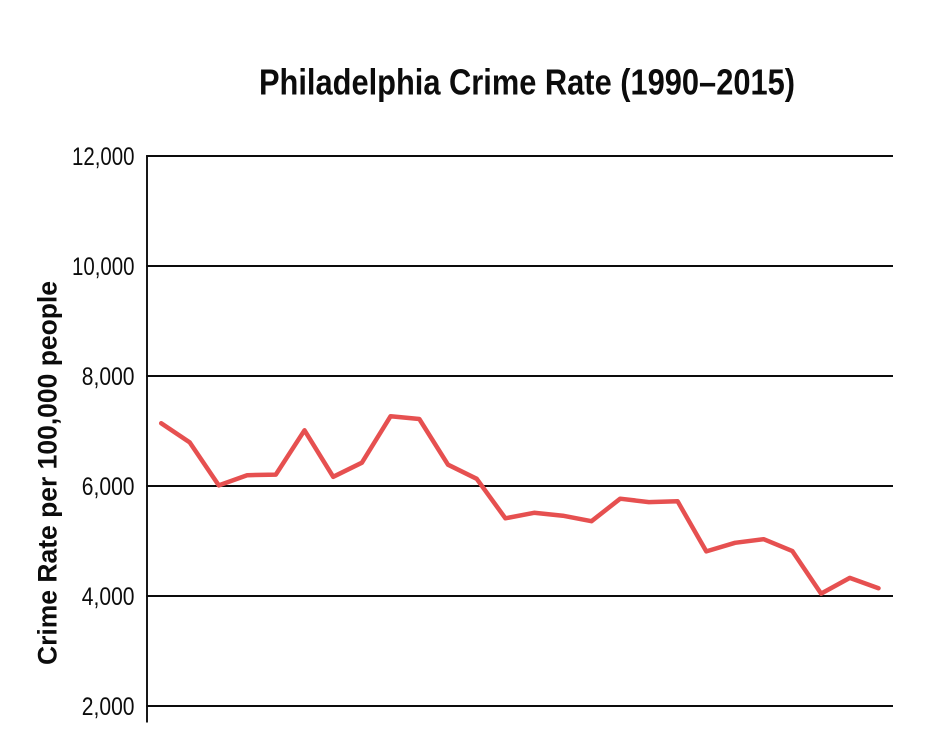  What do you see at coordinates (108, 707) in the screenshot?
I see `svg-text: 2,000` at bounding box center [108, 707].